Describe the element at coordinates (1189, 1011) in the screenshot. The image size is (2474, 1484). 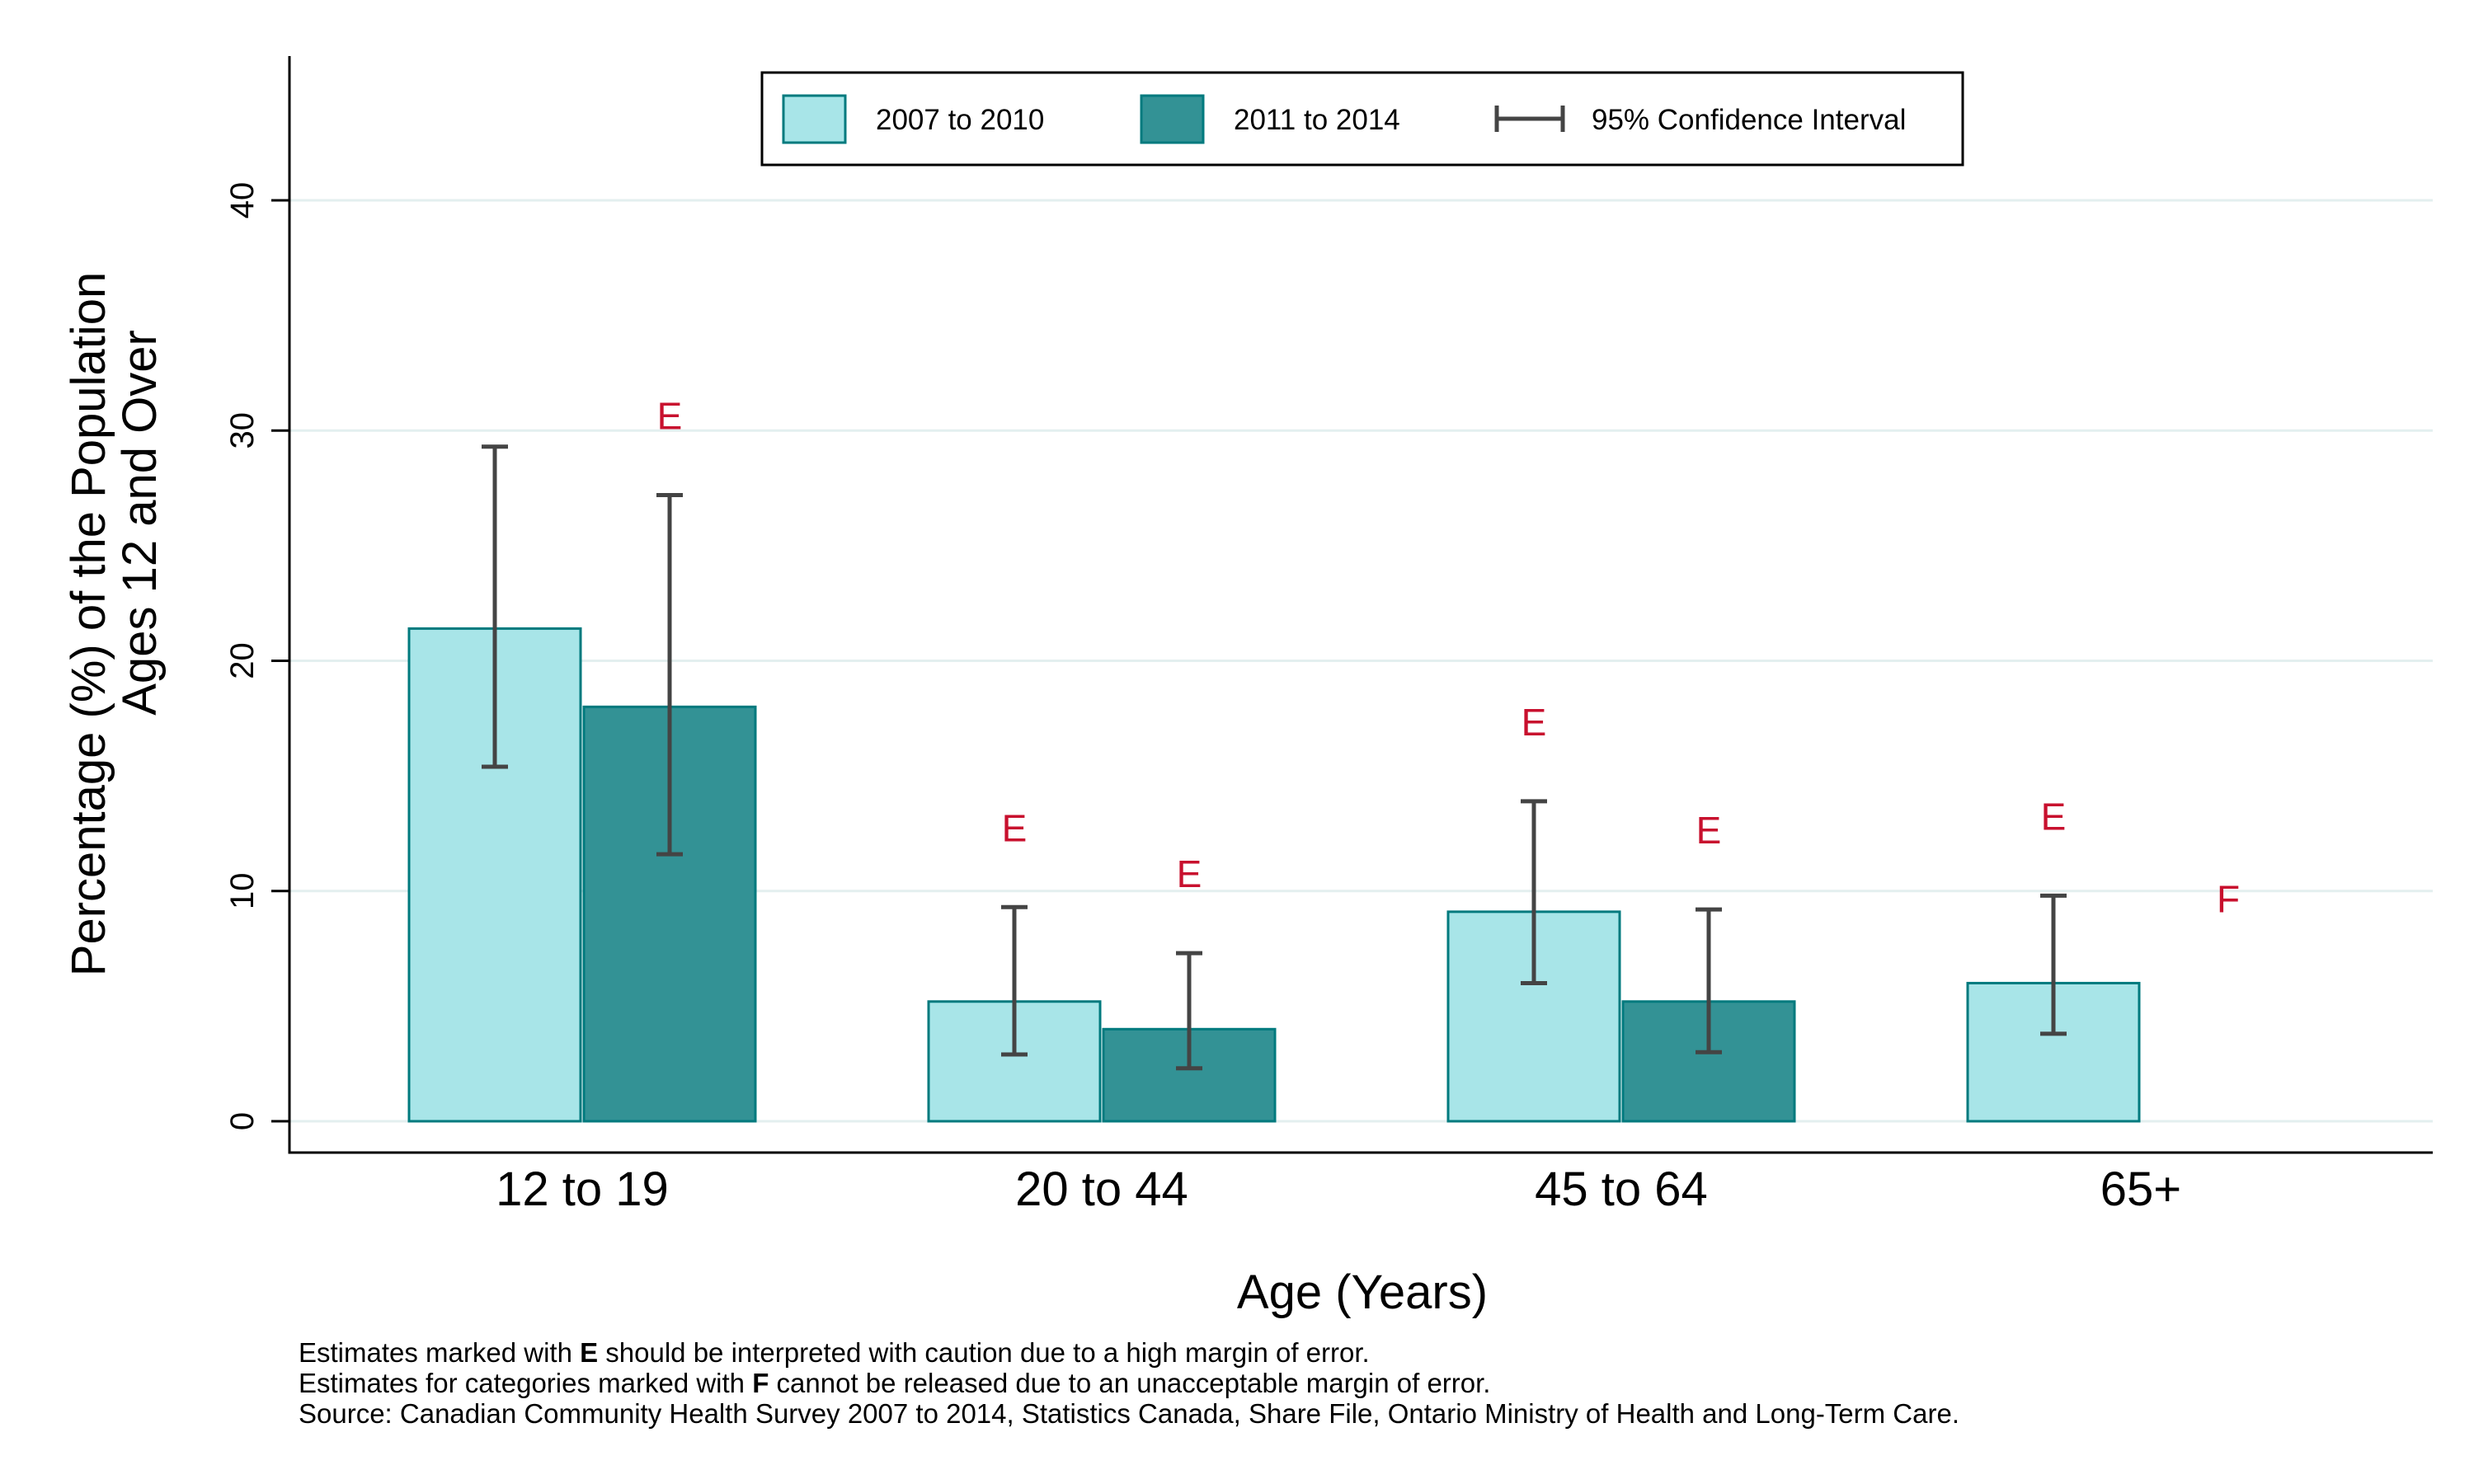
I see `ci-20-to-44-2011-to-2014` at that location.